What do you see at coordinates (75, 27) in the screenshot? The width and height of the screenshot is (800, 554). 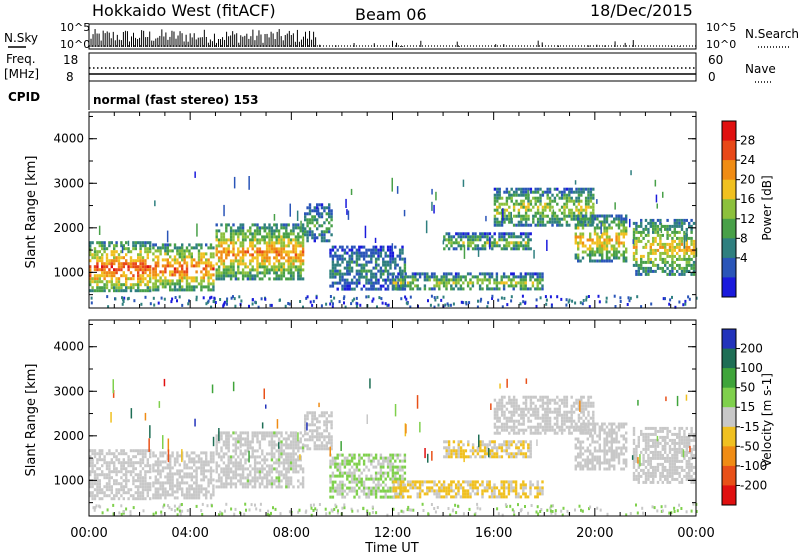 I see `noise-left-top-tick: 10^5` at bounding box center [75, 27].